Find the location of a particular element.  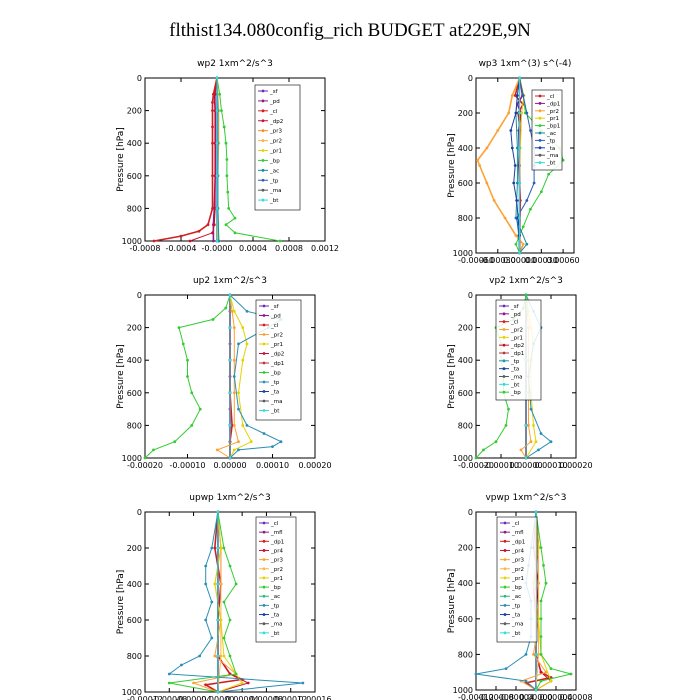

series-line-ac is located at coordinates (218, 159).